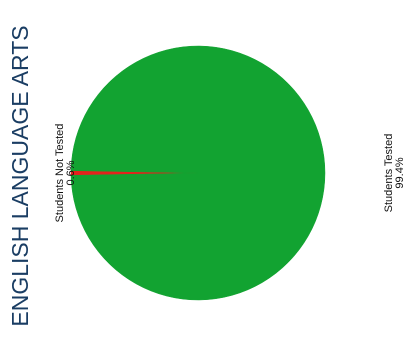  I want to click on chart-title: ENGLISH LANGUAGE ARTS, so click(20, 175).